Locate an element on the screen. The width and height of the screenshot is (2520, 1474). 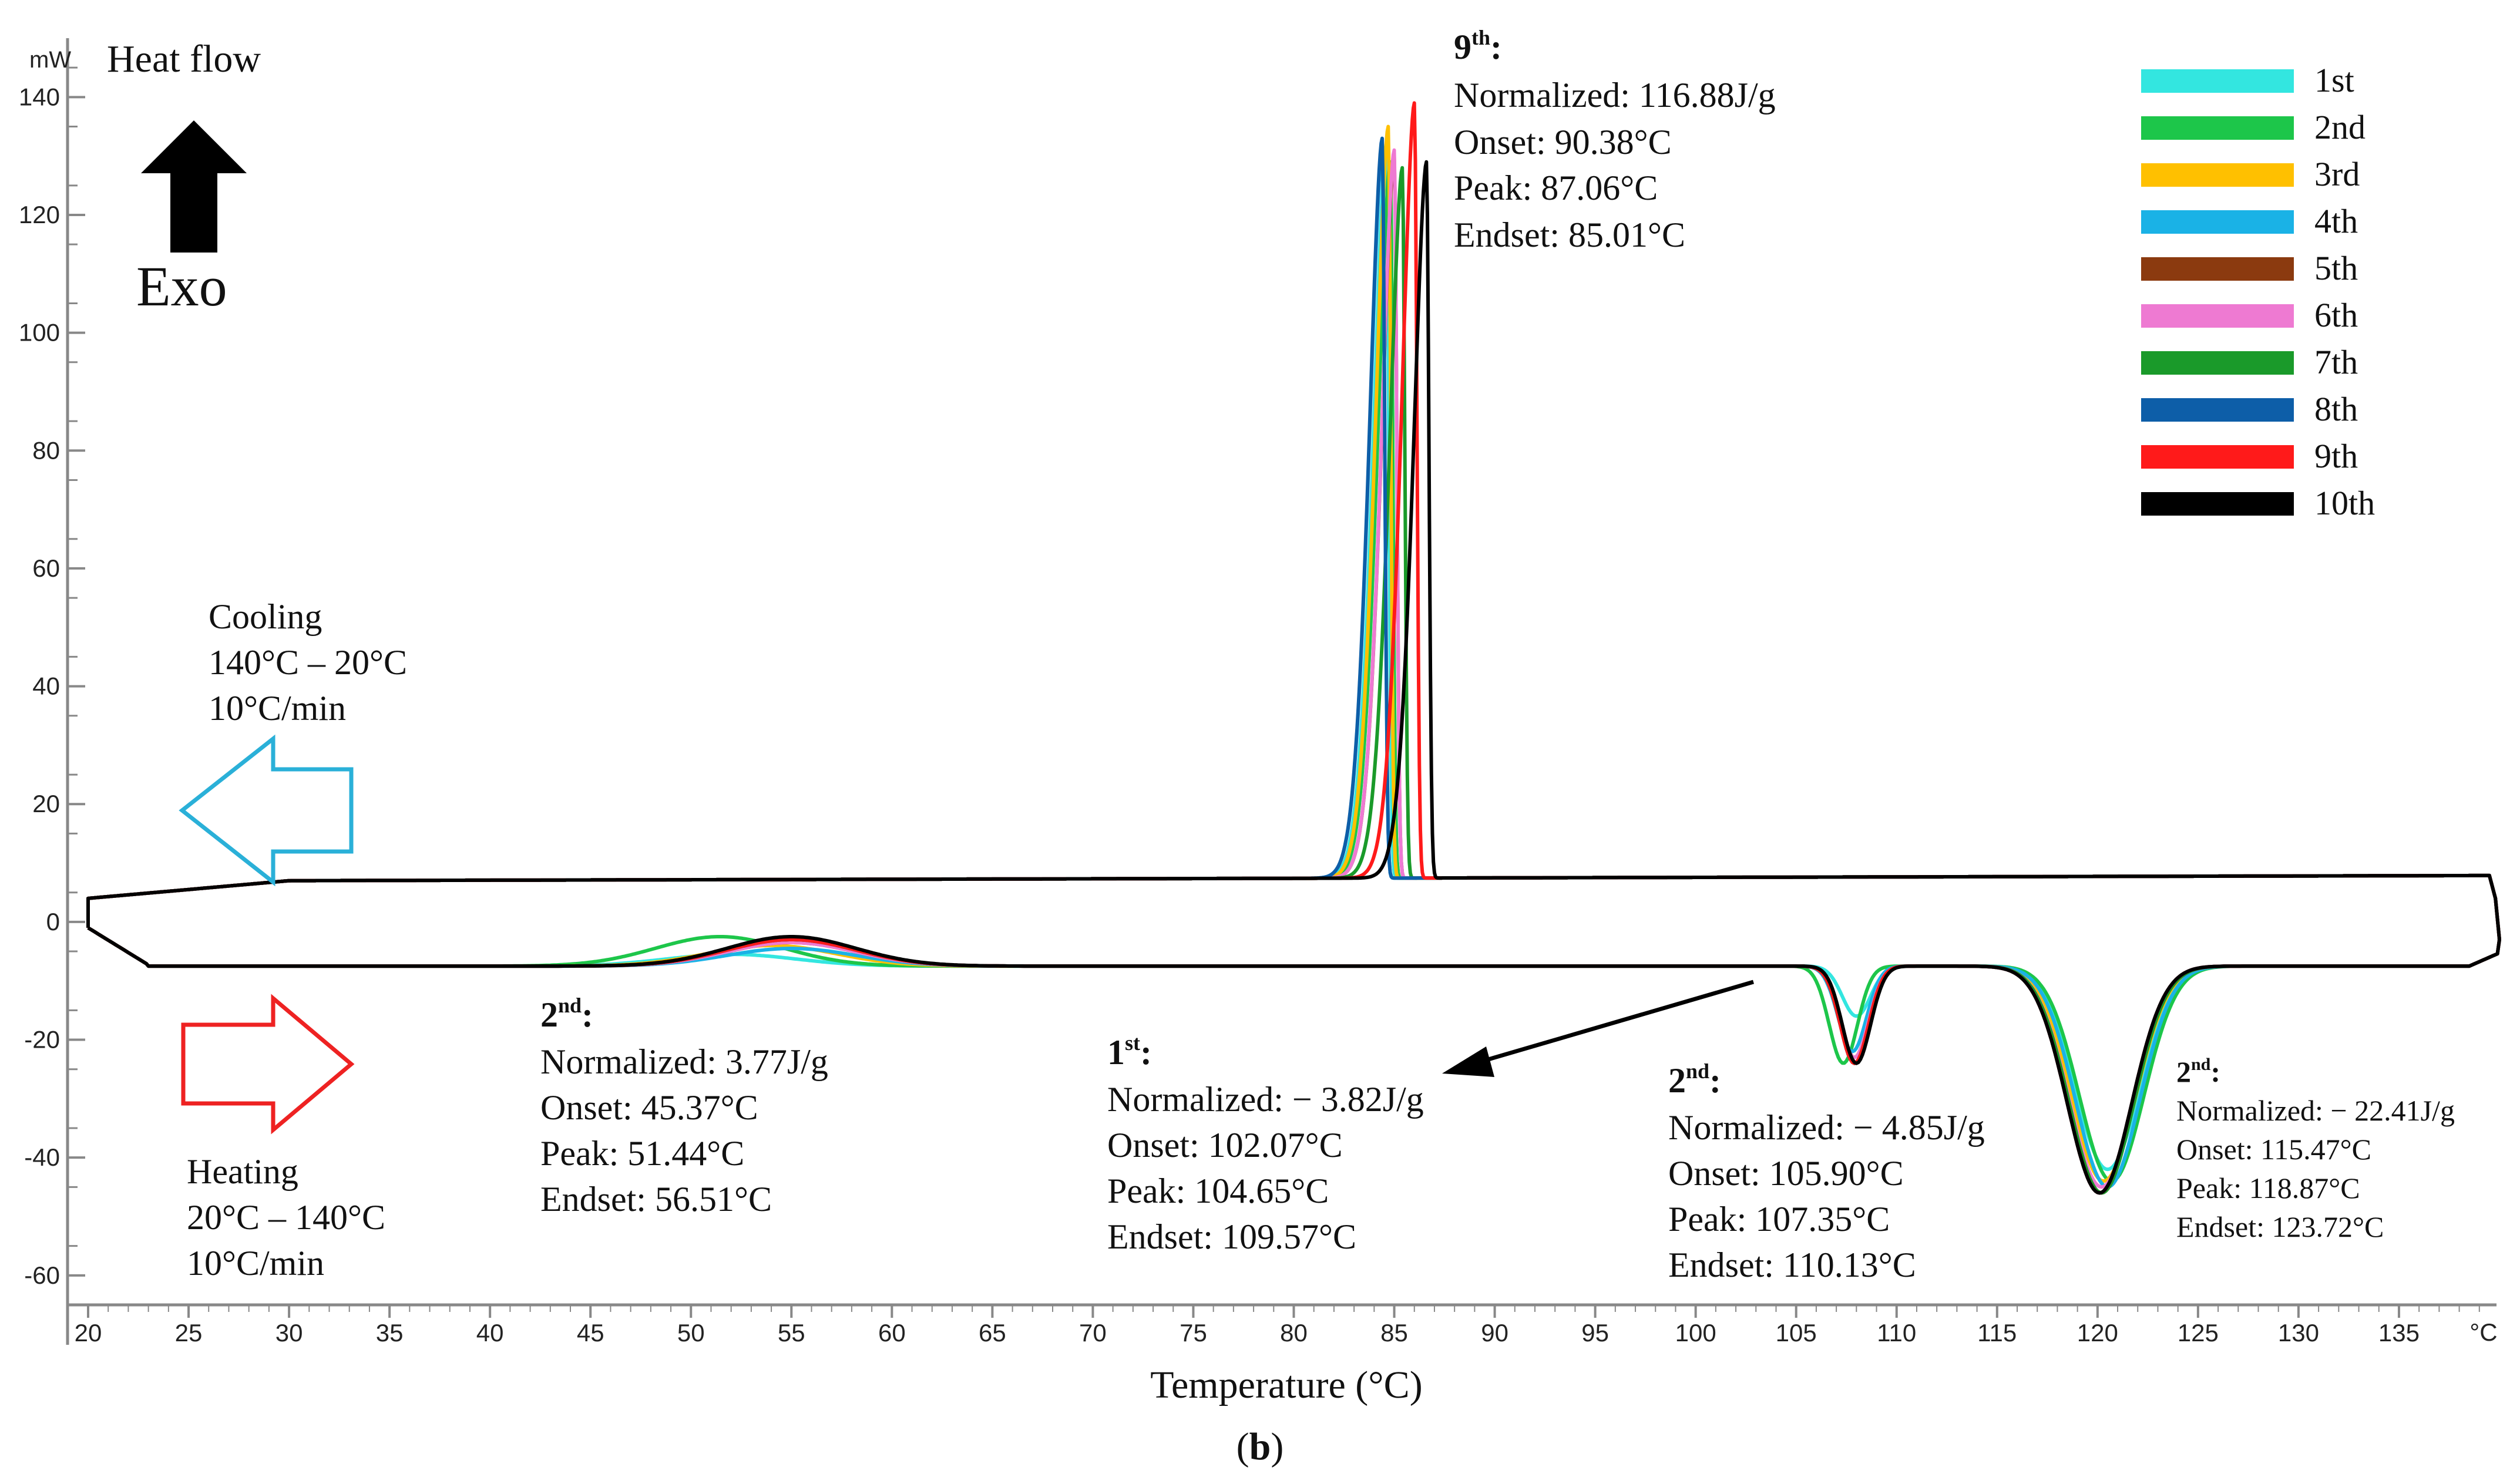
x-tick-label: 65 is located at coordinates (992, 1333).